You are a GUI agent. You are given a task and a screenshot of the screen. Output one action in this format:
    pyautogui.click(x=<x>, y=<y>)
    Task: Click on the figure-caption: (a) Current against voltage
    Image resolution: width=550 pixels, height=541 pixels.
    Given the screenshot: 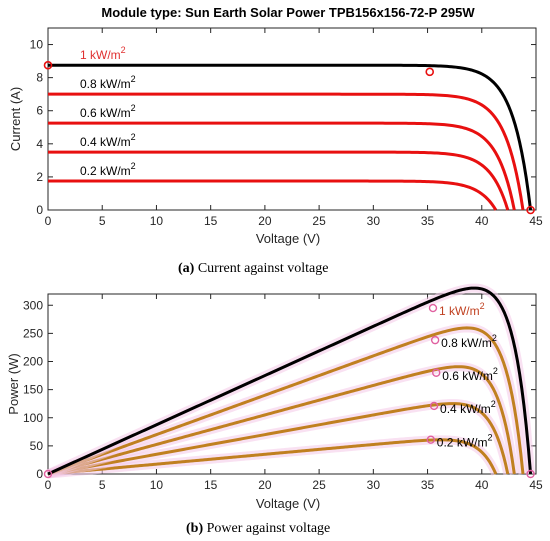 What is the action you would take?
    pyautogui.click(x=253, y=268)
    